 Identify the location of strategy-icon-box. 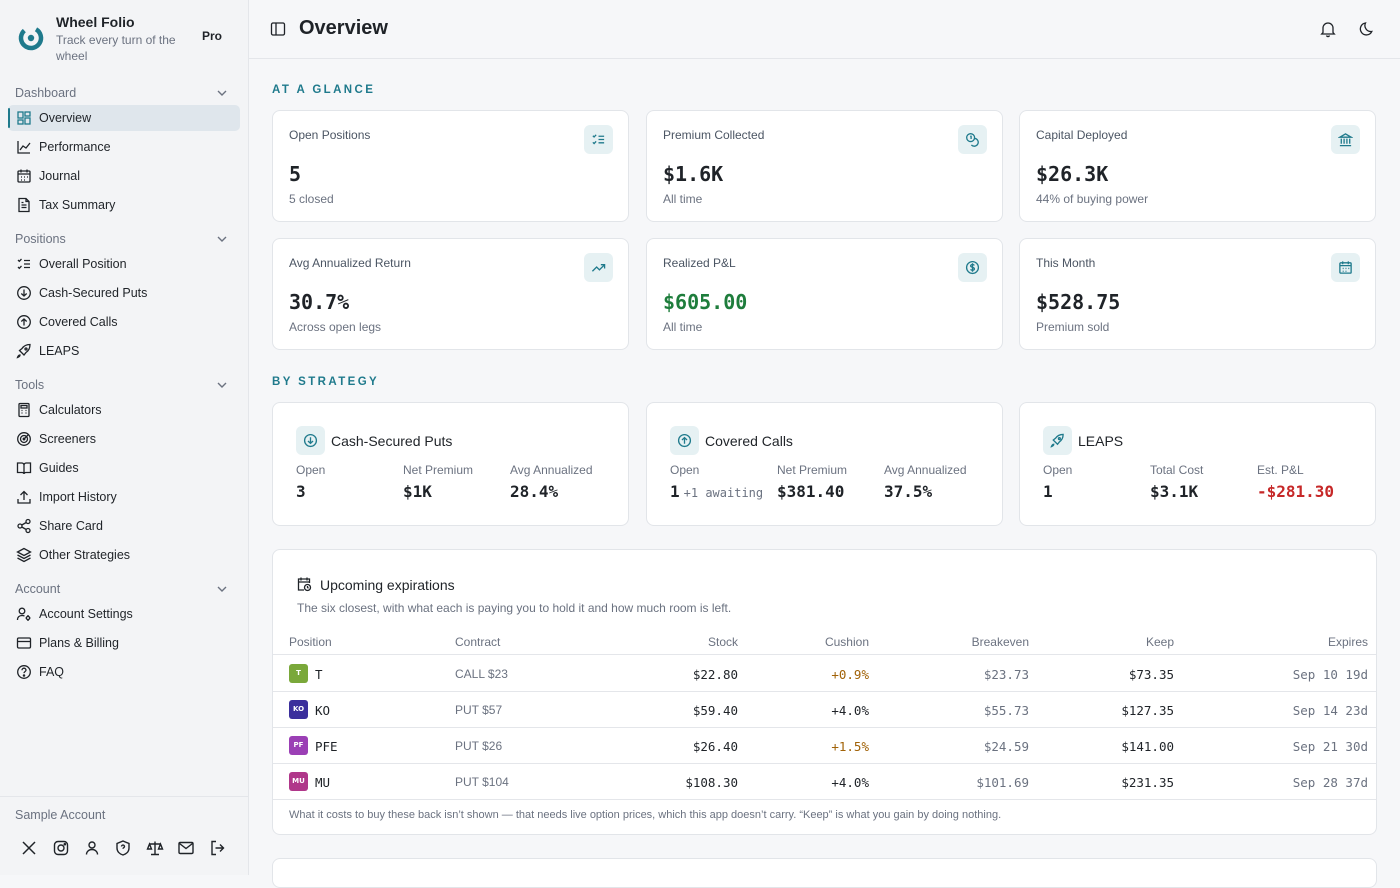
(310, 440).